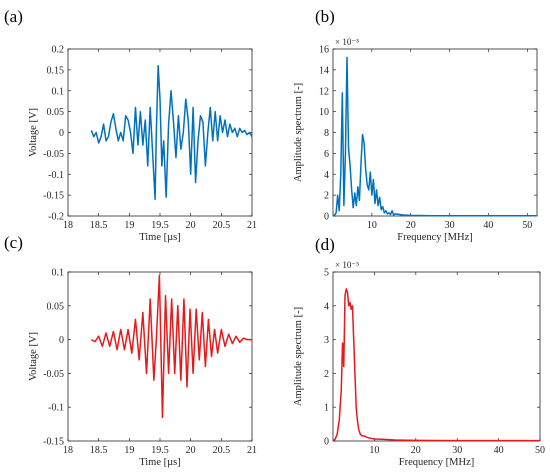  Describe the element at coordinates (326, 273) in the screenshot. I see `ytick-label-d: 5` at that location.